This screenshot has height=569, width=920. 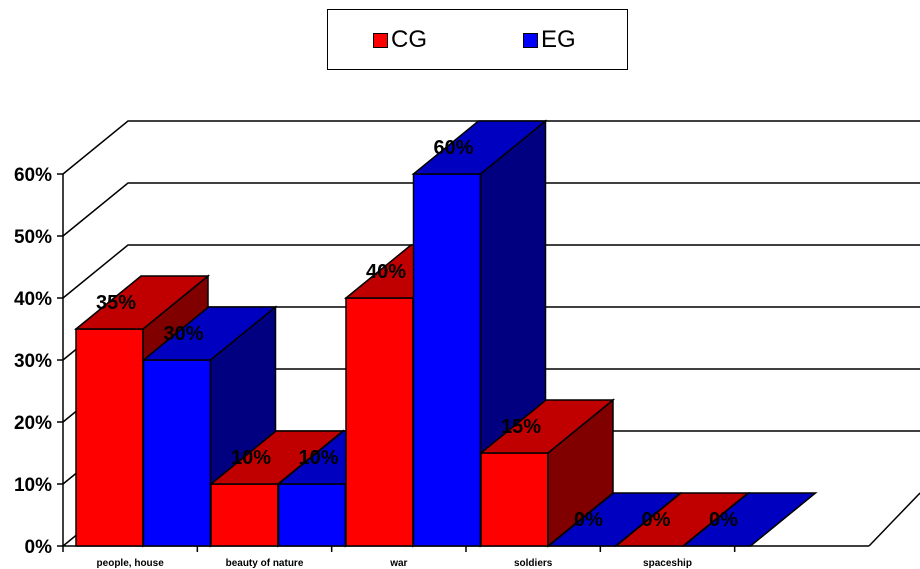 I want to click on y-tick-label: 20%, so click(x=33, y=423).